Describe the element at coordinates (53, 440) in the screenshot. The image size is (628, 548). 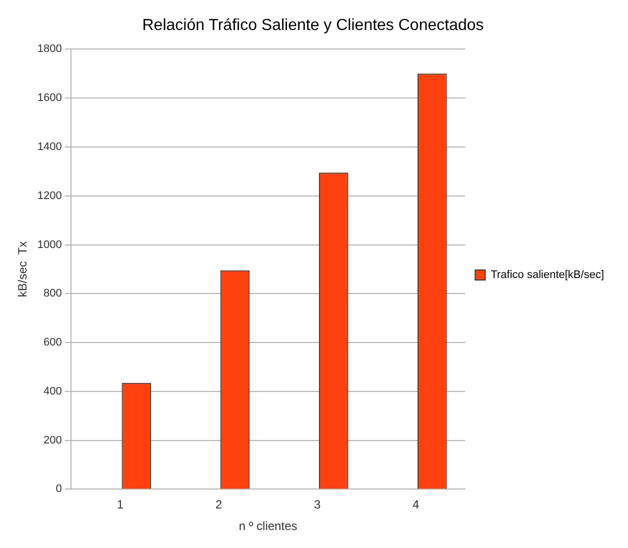
I see `y-tick-label: 200` at that location.